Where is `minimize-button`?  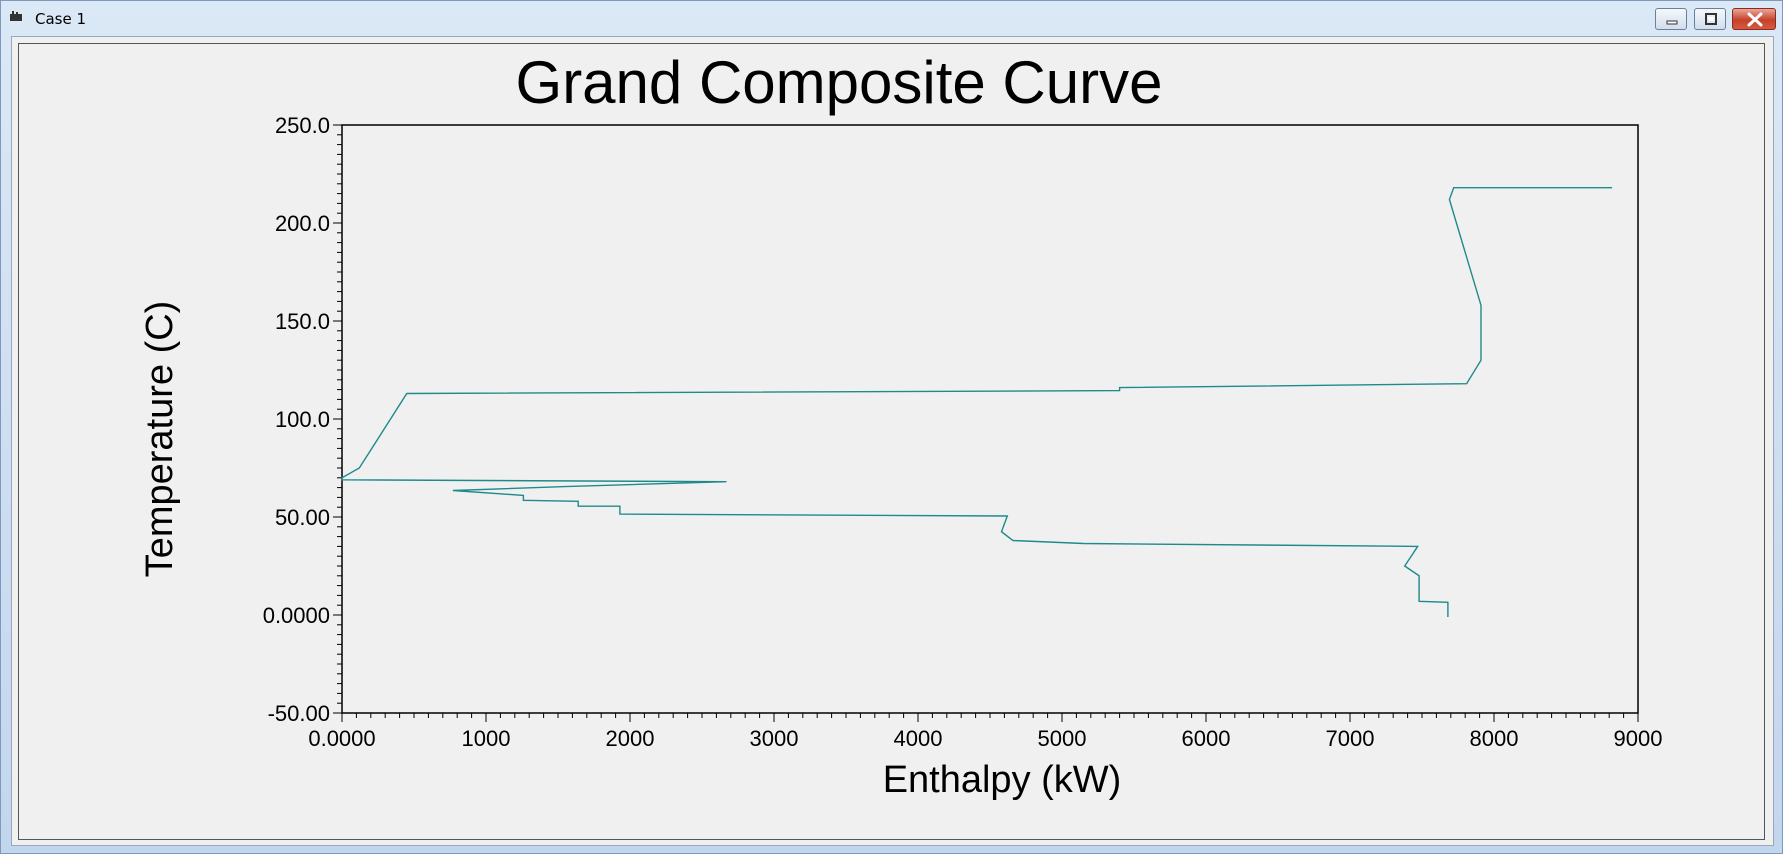
minimize-button is located at coordinates (1671, 19).